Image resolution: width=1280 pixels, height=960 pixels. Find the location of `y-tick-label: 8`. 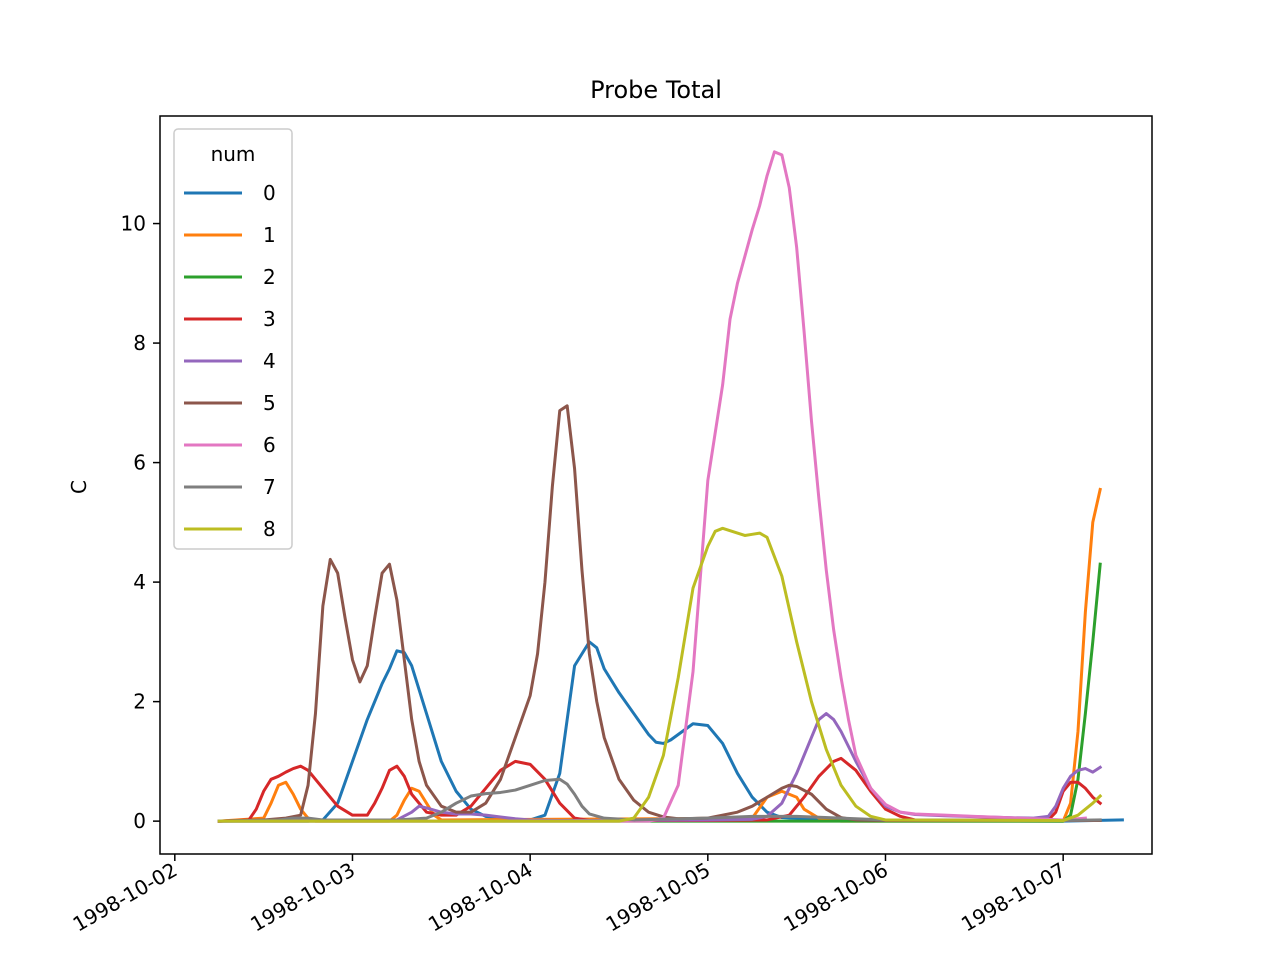

y-tick-label: 8 is located at coordinates (139, 343).